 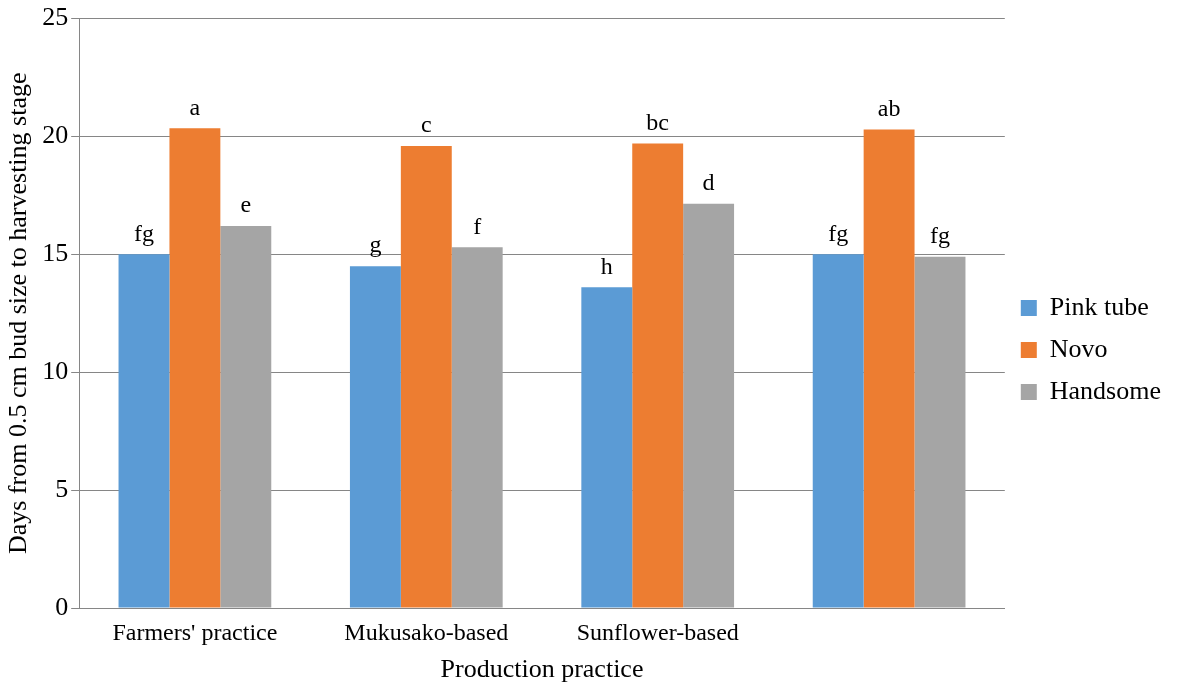 What do you see at coordinates (55, 253) in the screenshot?
I see `y-tick-label: 15` at bounding box center [55, 253].